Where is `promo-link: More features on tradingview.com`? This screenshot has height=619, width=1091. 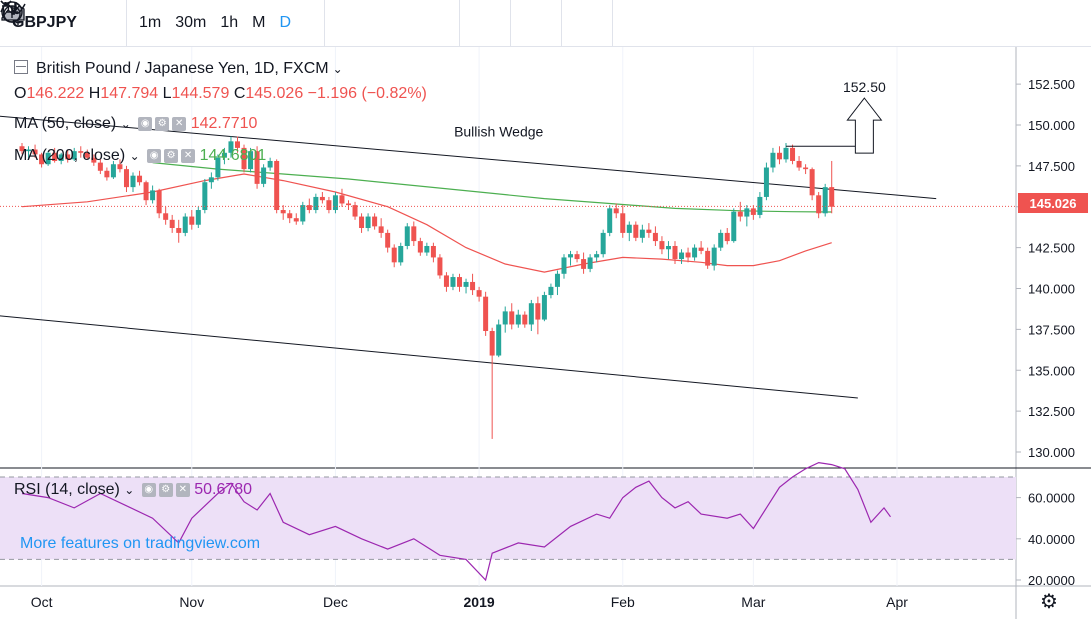
promo-link: More features on tradingview.com is located at coordinates (140, 543).